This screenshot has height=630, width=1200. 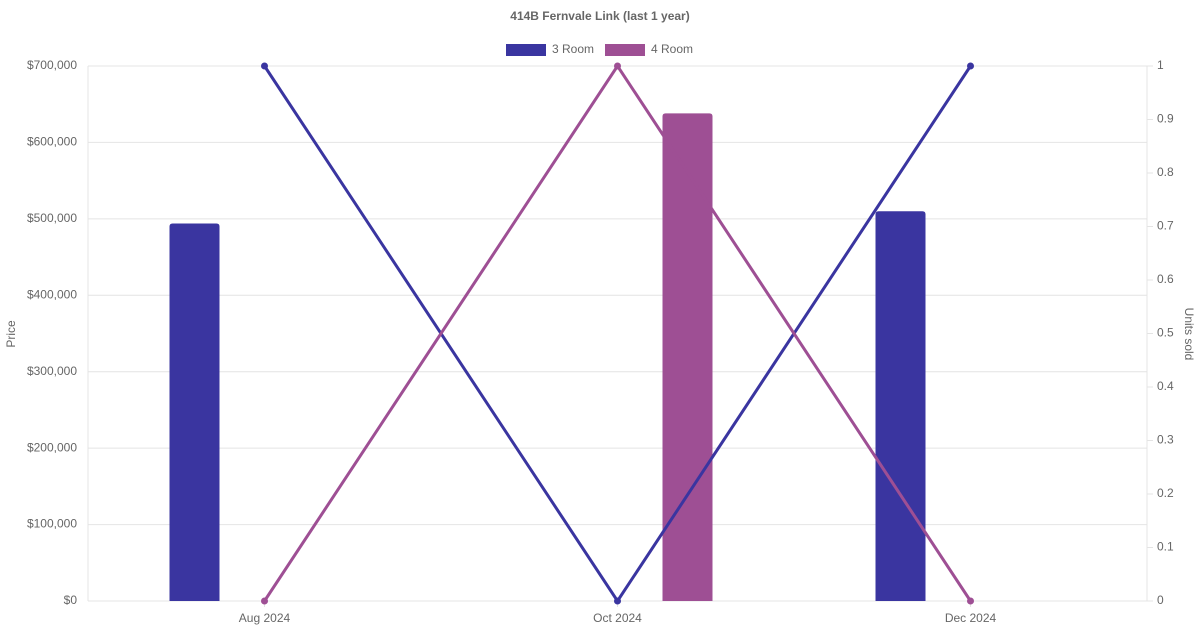 I want to click on x-tick-label: Oct 2024, so click(x=617, y=618).